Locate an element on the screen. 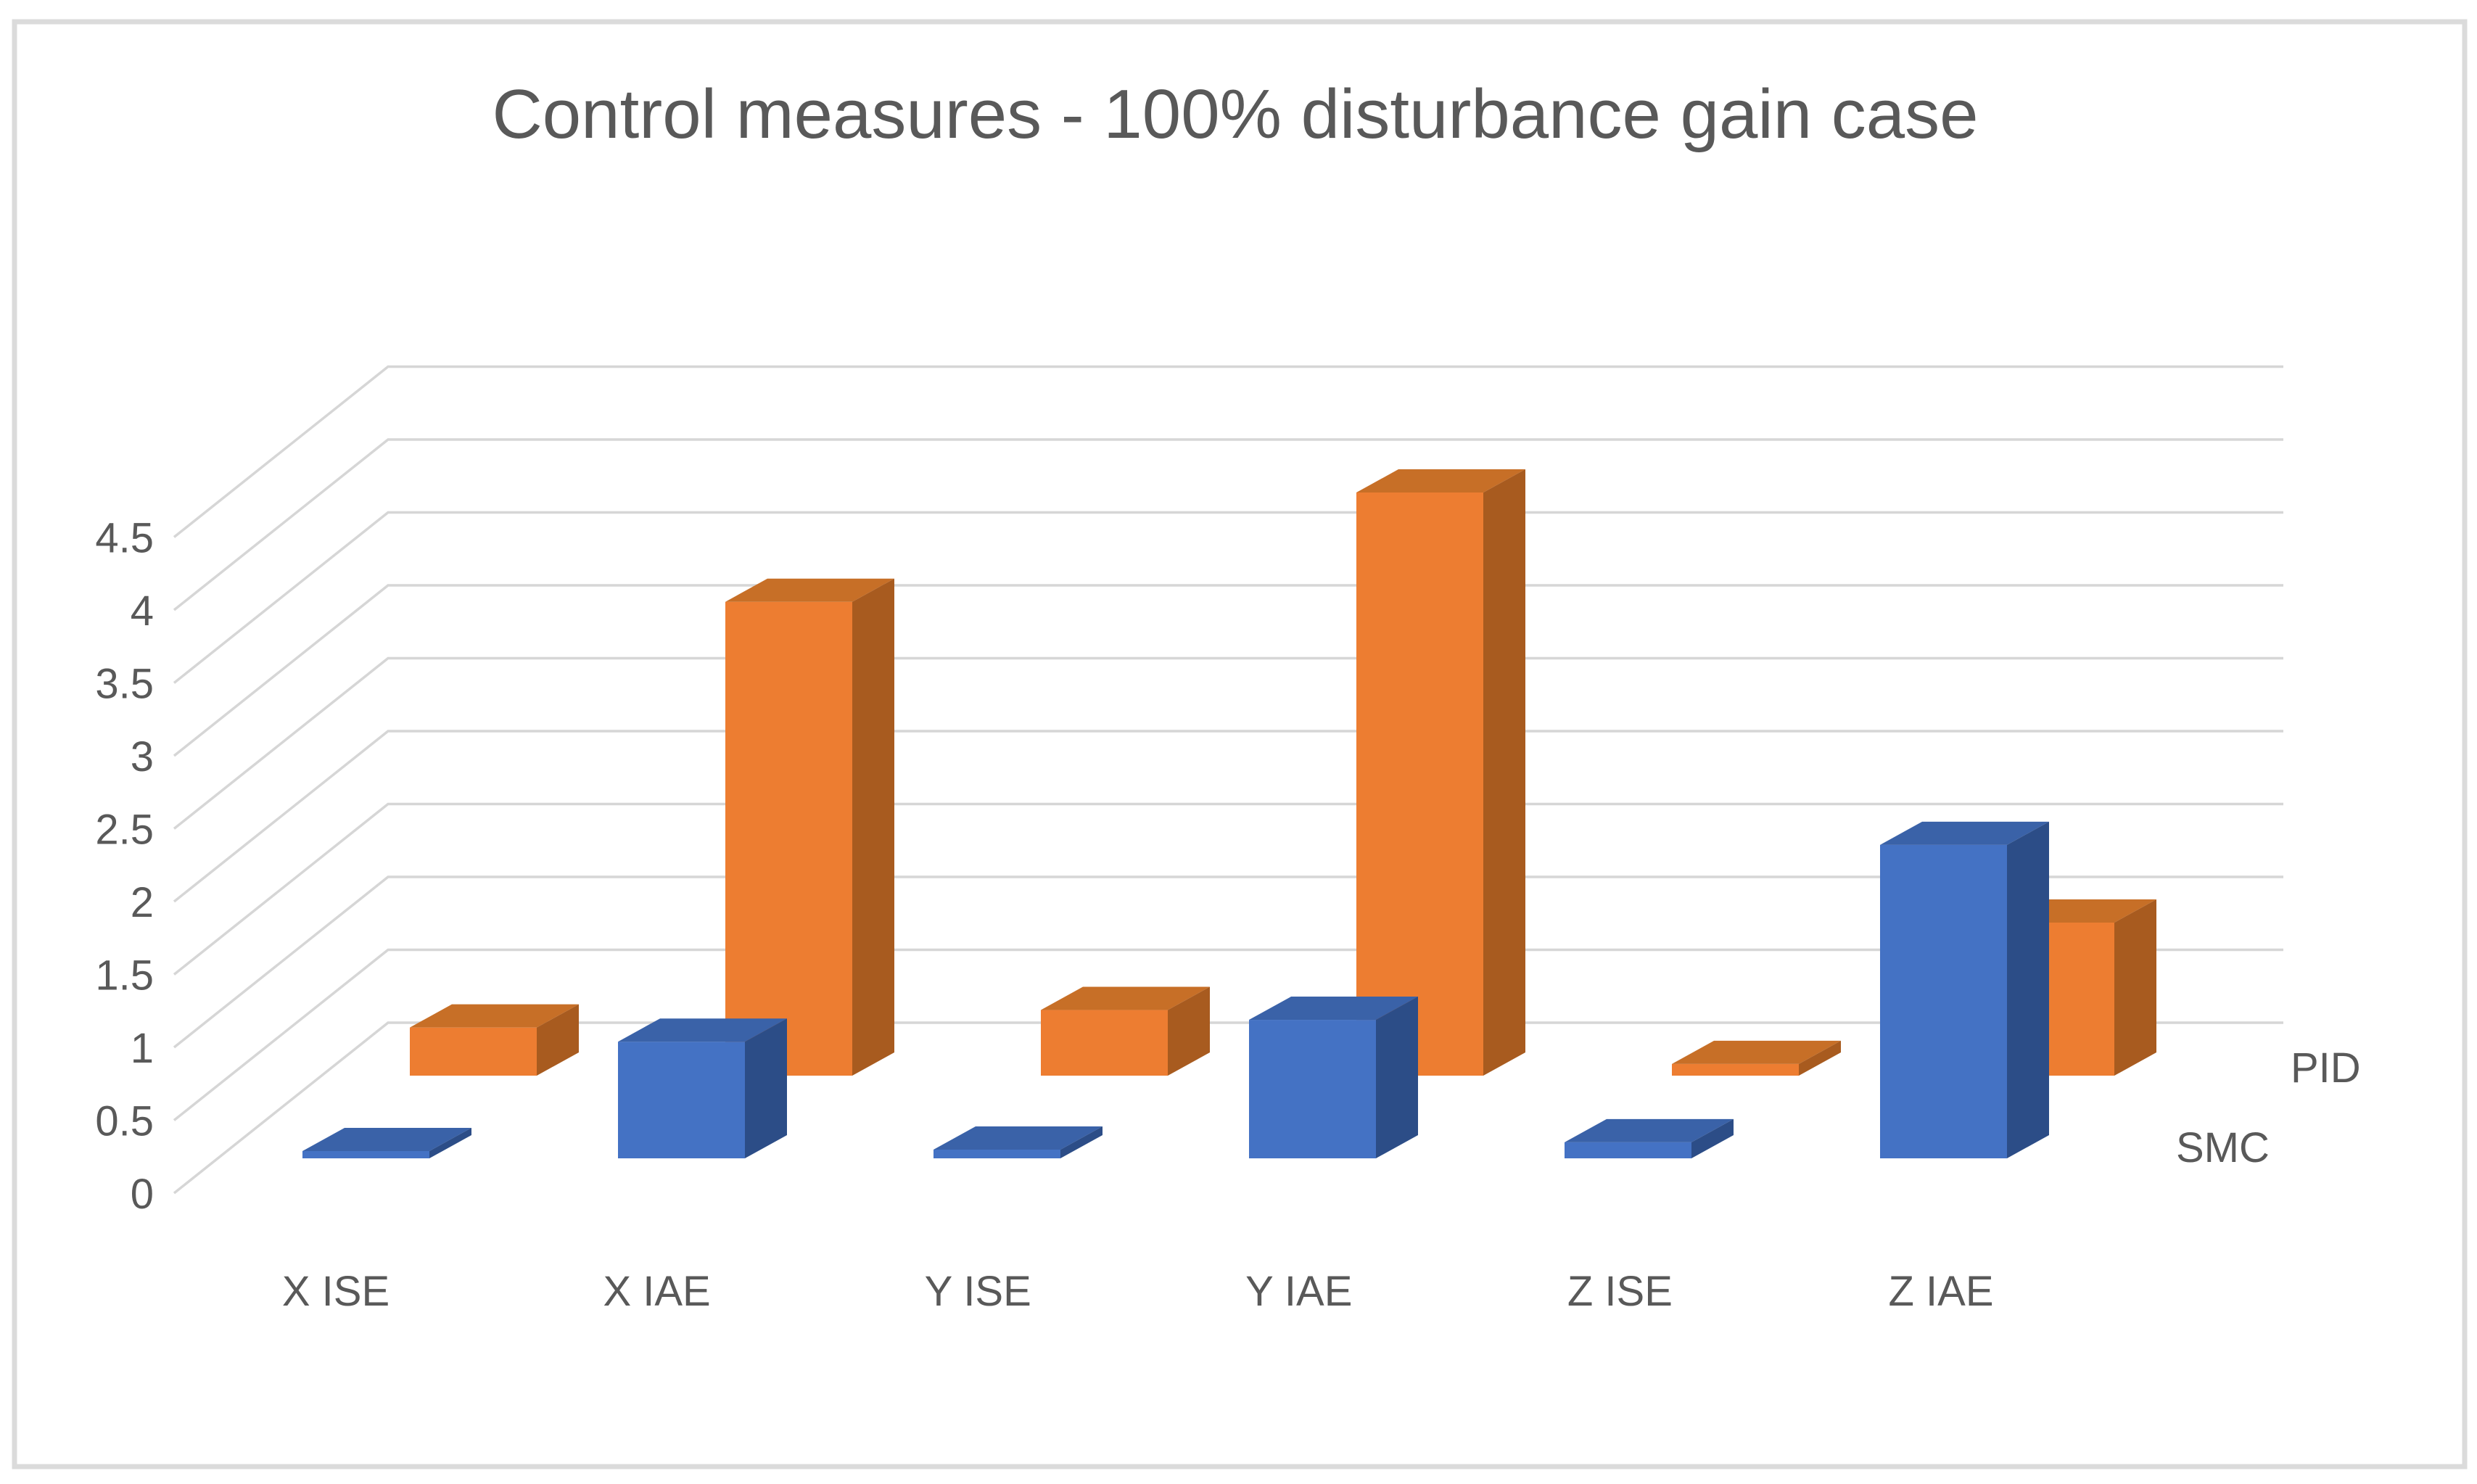 The height and width of the screenshot is (1484, 2477). bar-PID-Y-IAE is located at coordinates (1440, 772).